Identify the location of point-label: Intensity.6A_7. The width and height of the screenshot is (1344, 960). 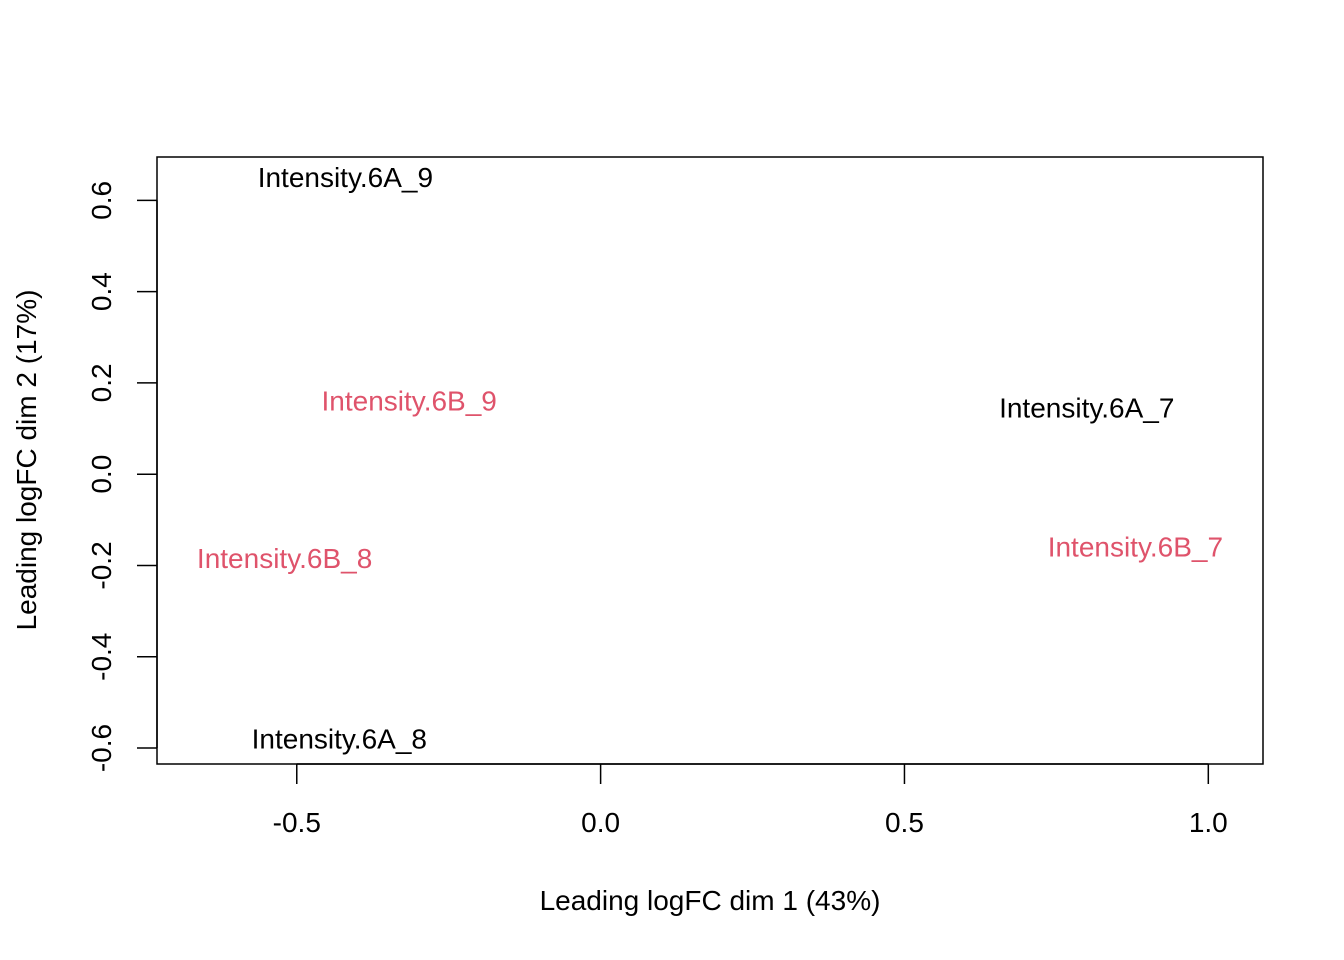
(1086, 408).